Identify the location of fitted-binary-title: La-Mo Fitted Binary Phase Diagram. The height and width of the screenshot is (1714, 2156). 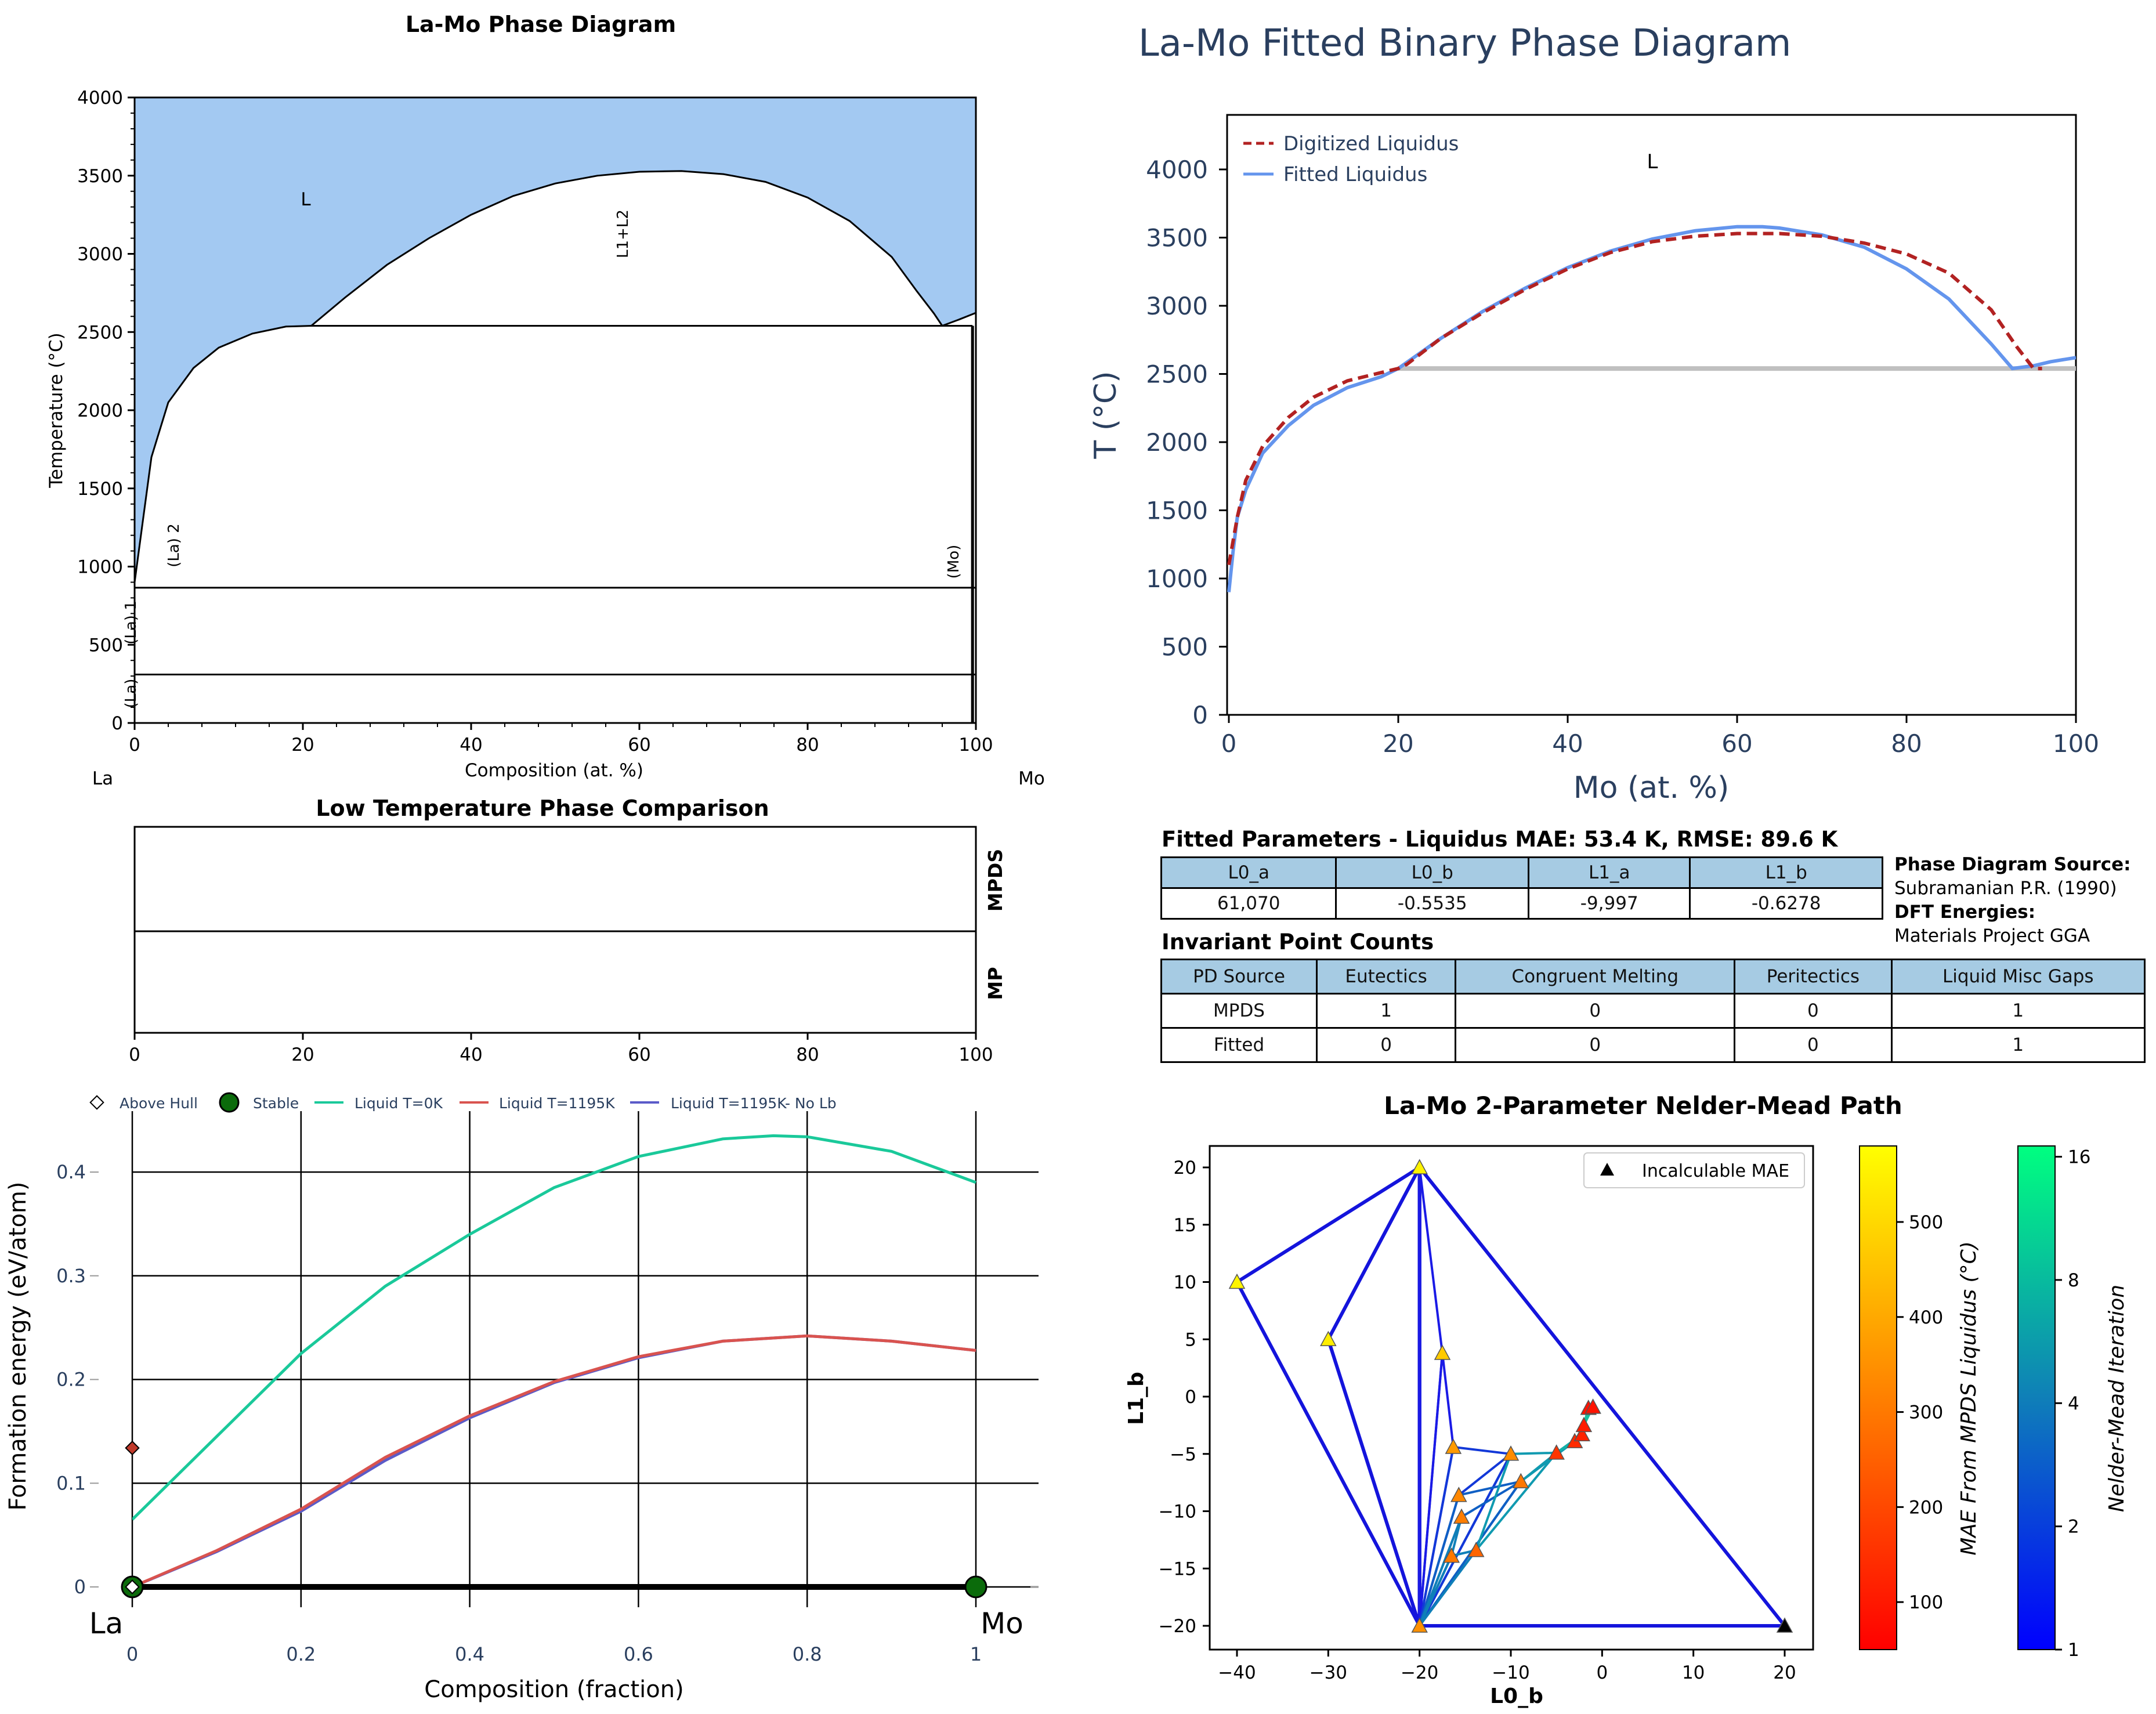
(1464, 43).